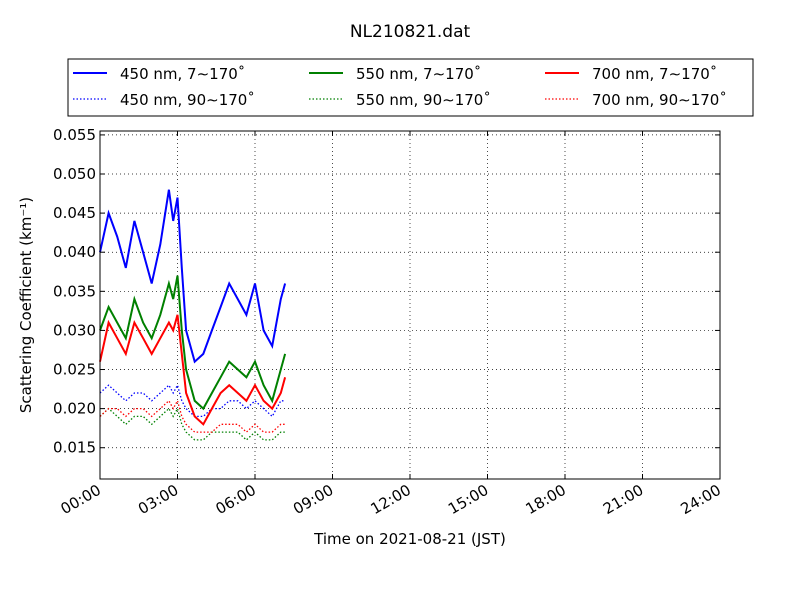  What do you see at coordinates (182, 74) in the screenshot?
I see `legend-label: 450 nm, 7∼170˚` at bounding box center [182, 74].